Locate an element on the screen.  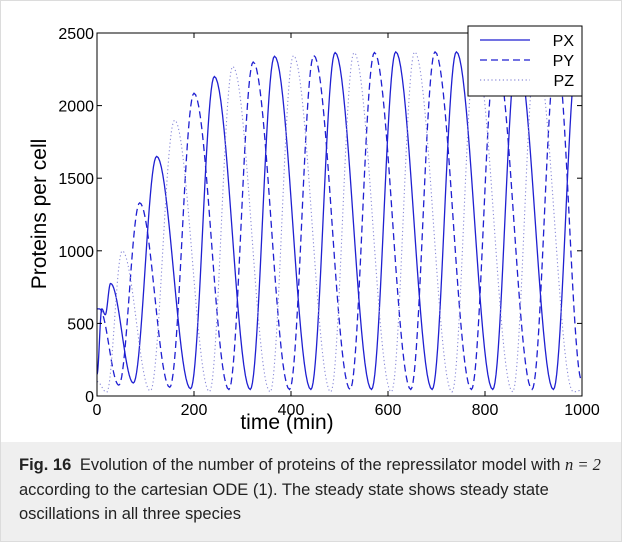
y-tick-label: 1500 is located at coordinates (76, 179).